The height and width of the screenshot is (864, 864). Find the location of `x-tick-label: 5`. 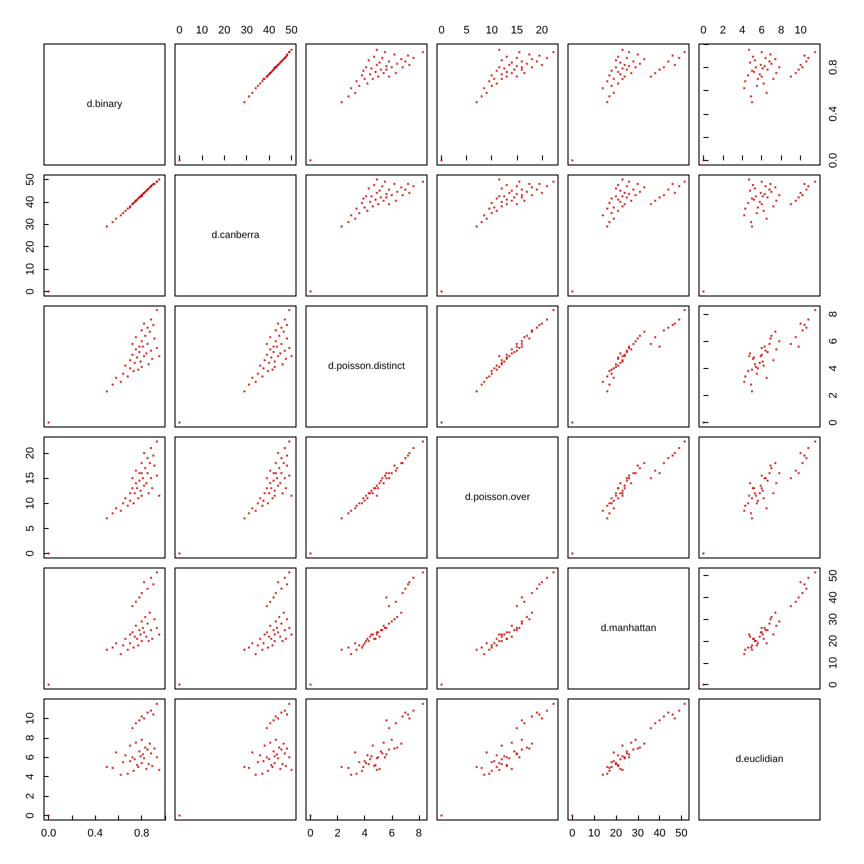

x-tick-label: 5 is located at coordinates (467, 30).